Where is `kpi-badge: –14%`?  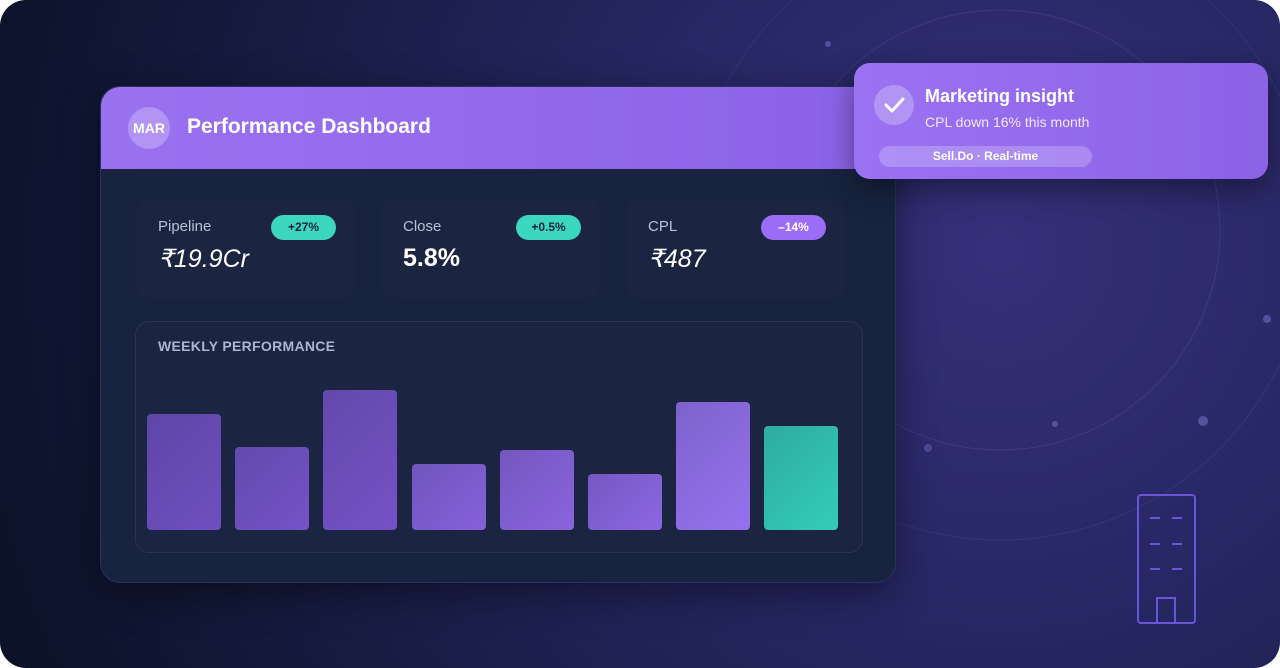 kpi-badge: –14% is located at coordinates (793, 227).